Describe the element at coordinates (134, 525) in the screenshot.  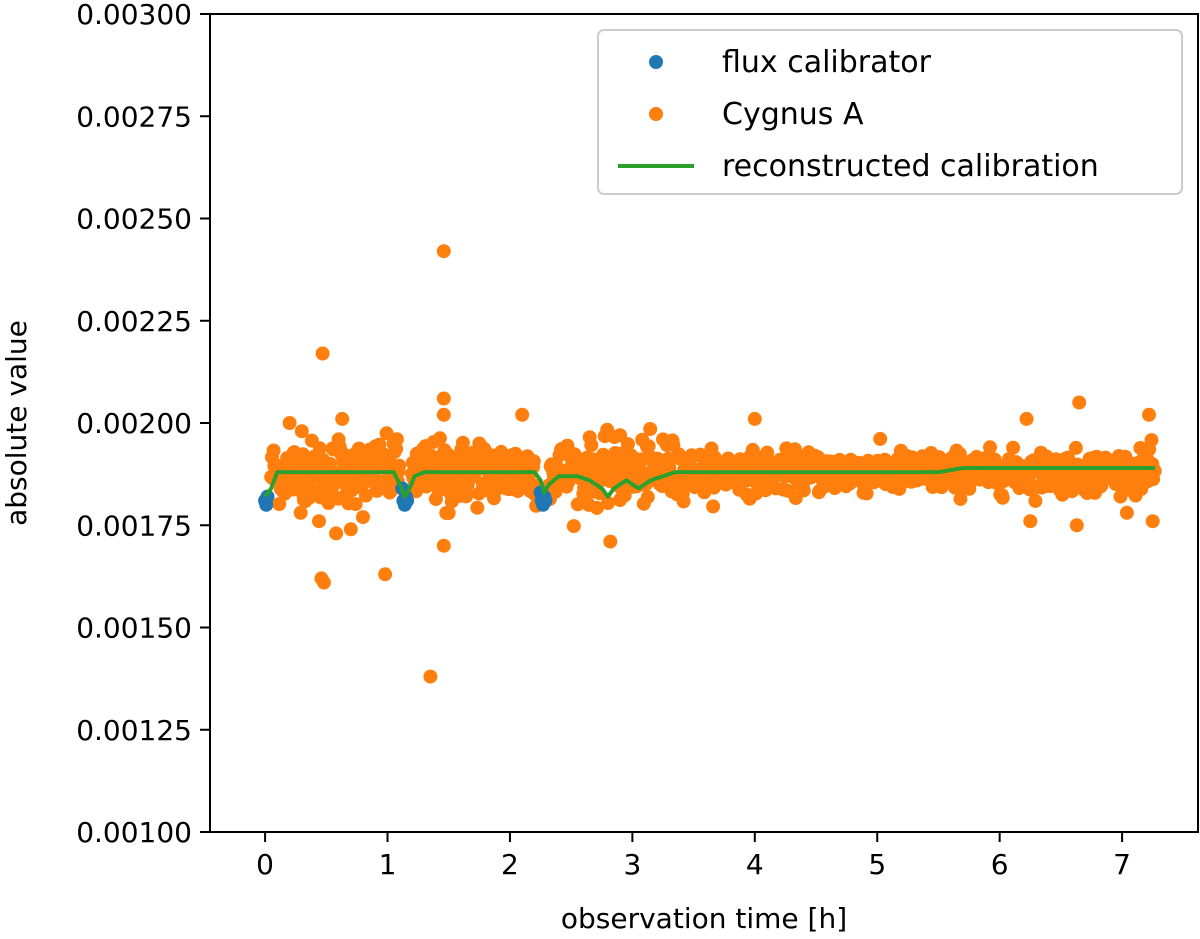
I see `y-tick-label: 0.00175` at that location.